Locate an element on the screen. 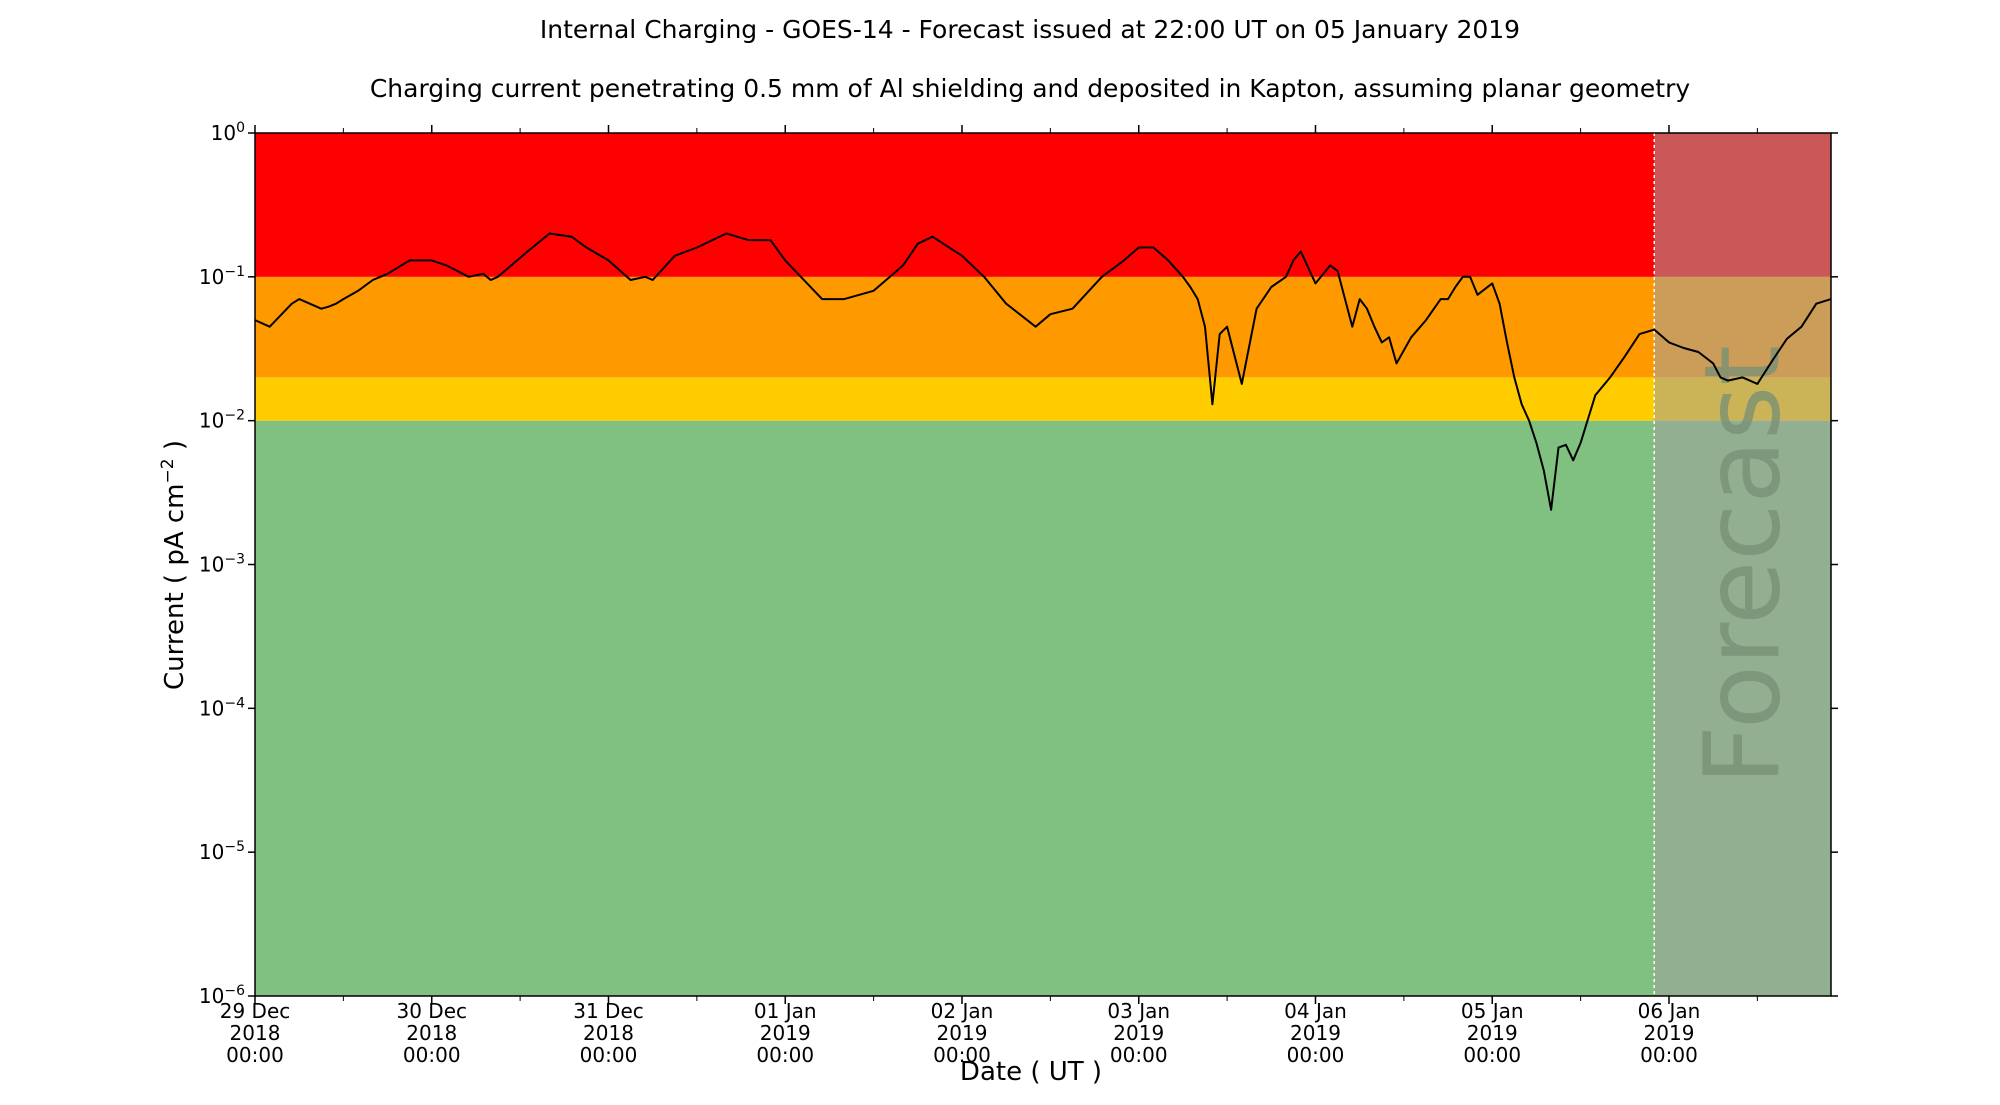 This screenshot has width=2000, height=1105. y-tick-label: 10⁻⁵ is located at coordinates (222, 851).